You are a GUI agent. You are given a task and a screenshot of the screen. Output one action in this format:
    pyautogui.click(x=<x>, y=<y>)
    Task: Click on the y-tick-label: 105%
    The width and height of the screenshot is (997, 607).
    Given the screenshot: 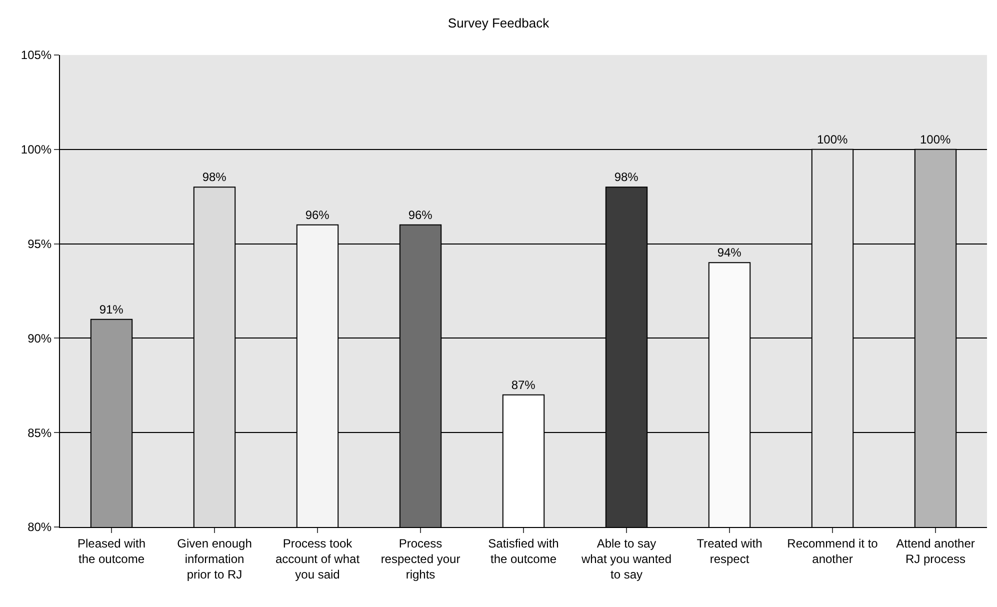 What is the action you would take?
    pyautogui.click(x=36, y=55)
    